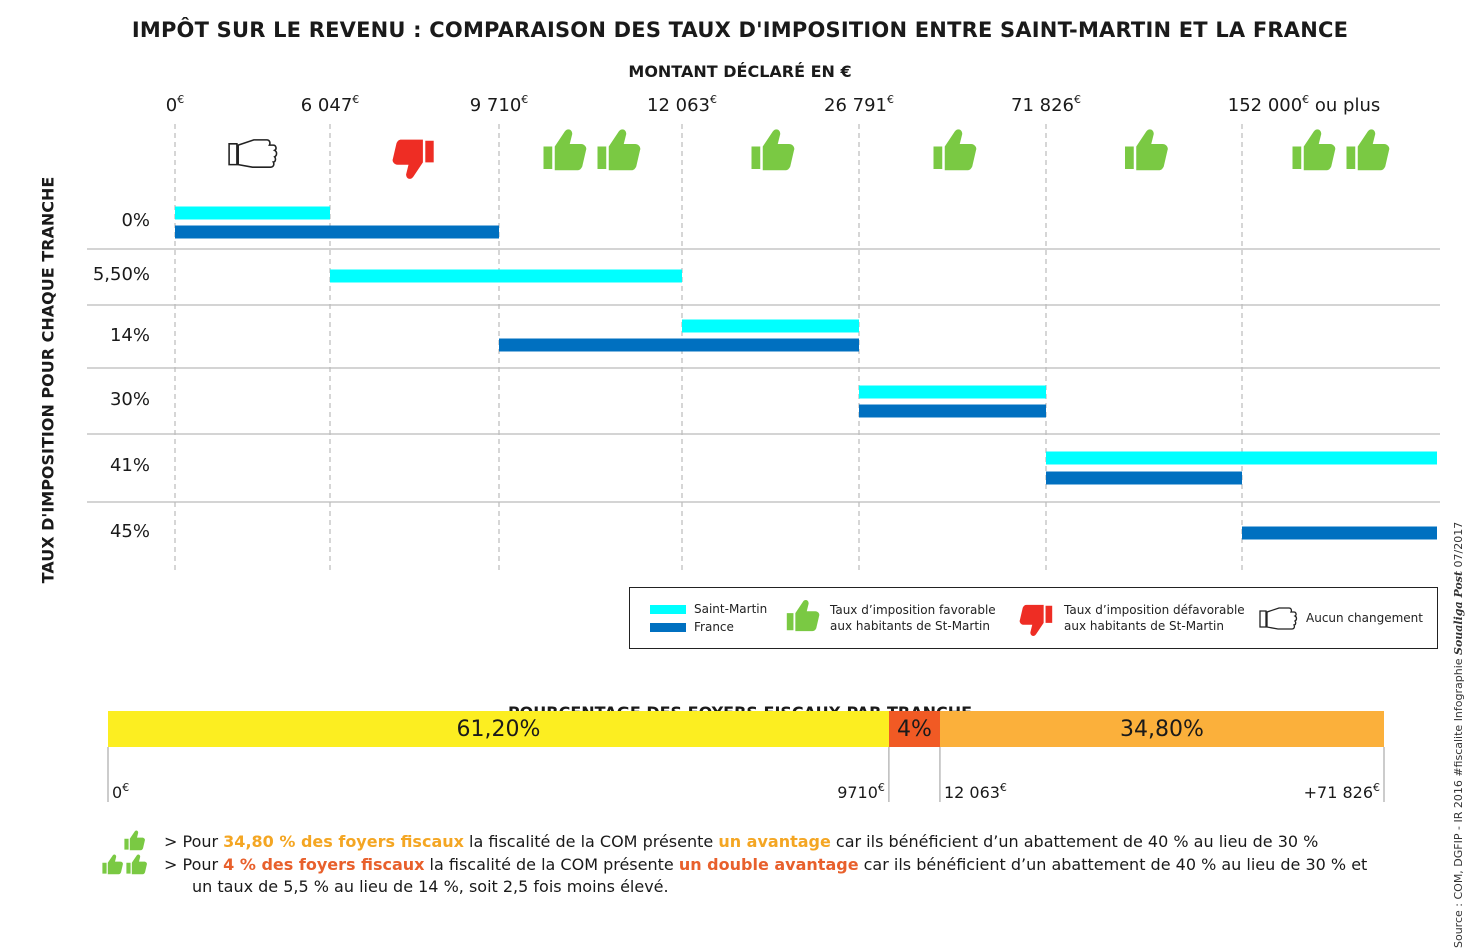  Describe the element at coordinates (129, 399) in the screenshot. I see `rate-label: 30%` at that location.